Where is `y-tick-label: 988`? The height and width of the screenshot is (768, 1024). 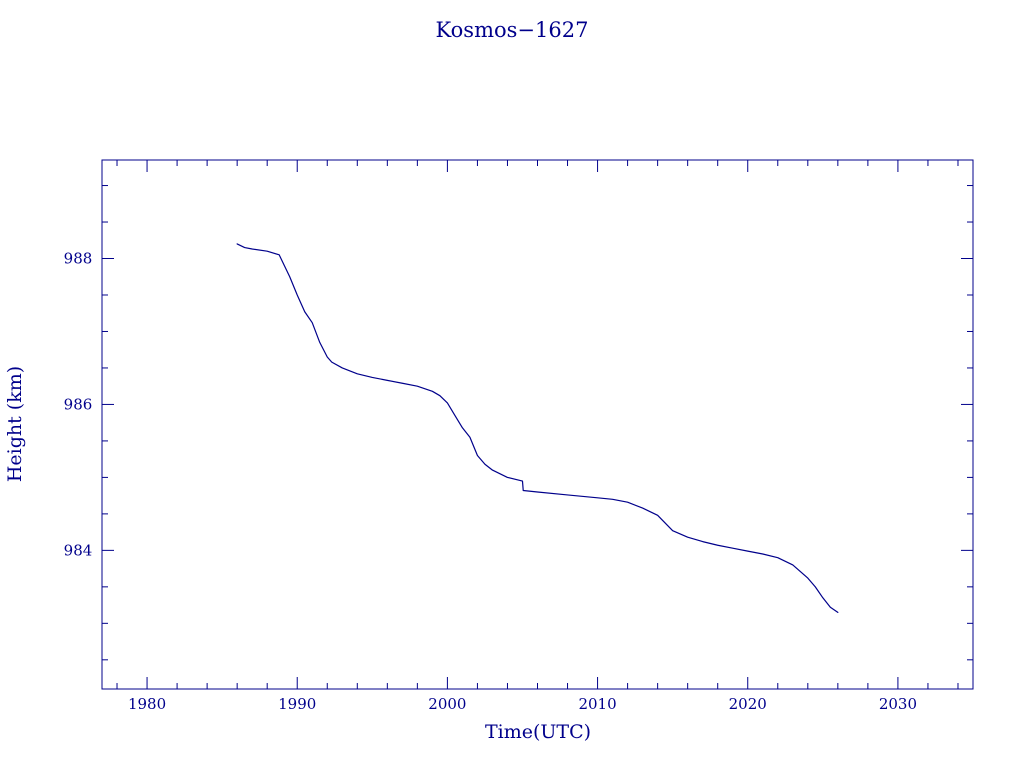 y-tick-label: 988 is located at coordinates (78, 259).